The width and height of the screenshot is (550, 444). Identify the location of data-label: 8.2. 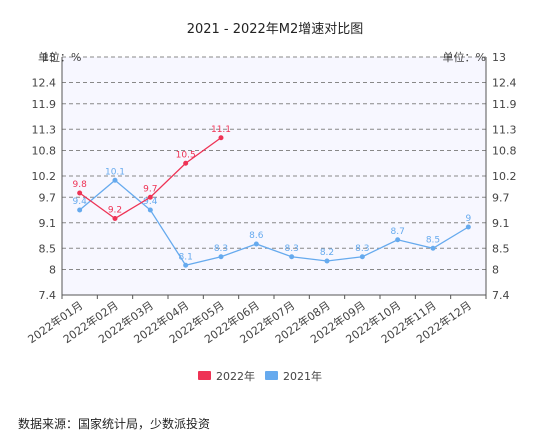
(327, 253).